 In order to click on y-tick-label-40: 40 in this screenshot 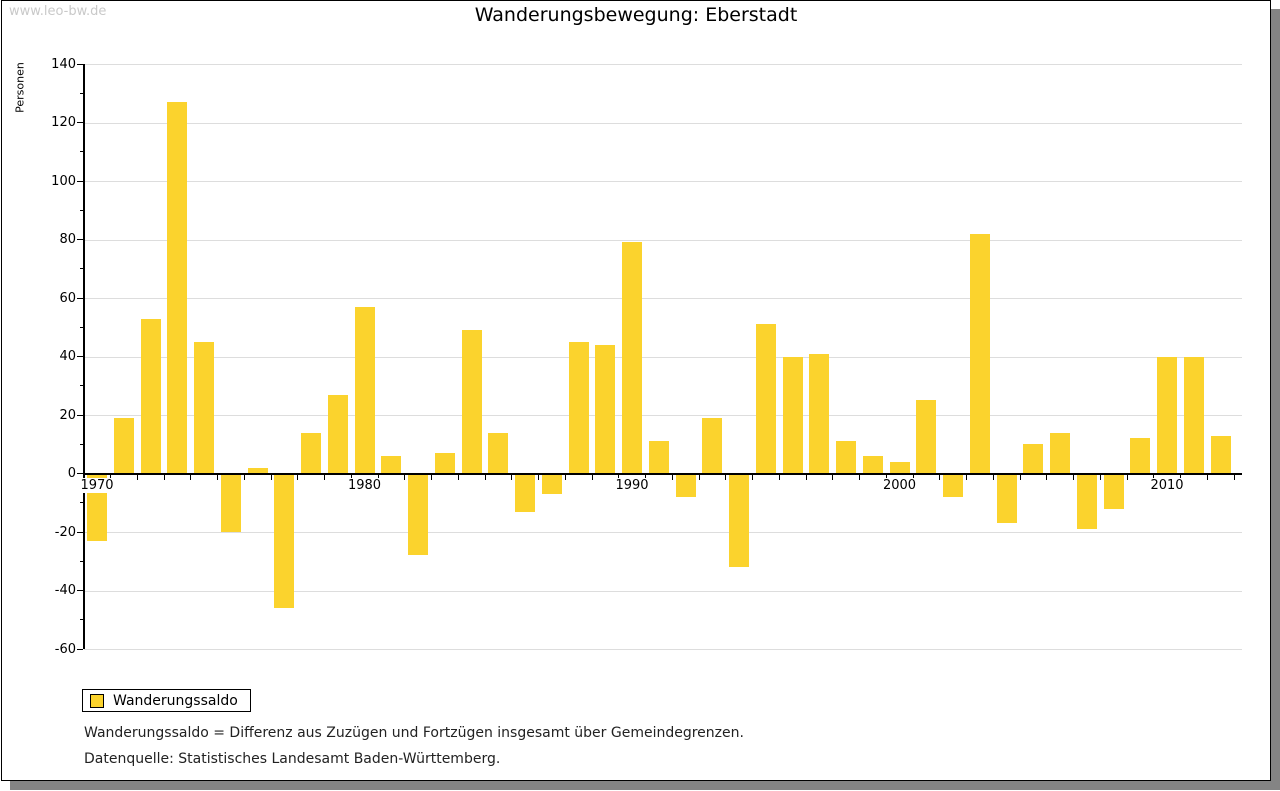, I will do `click(67, 356)`.